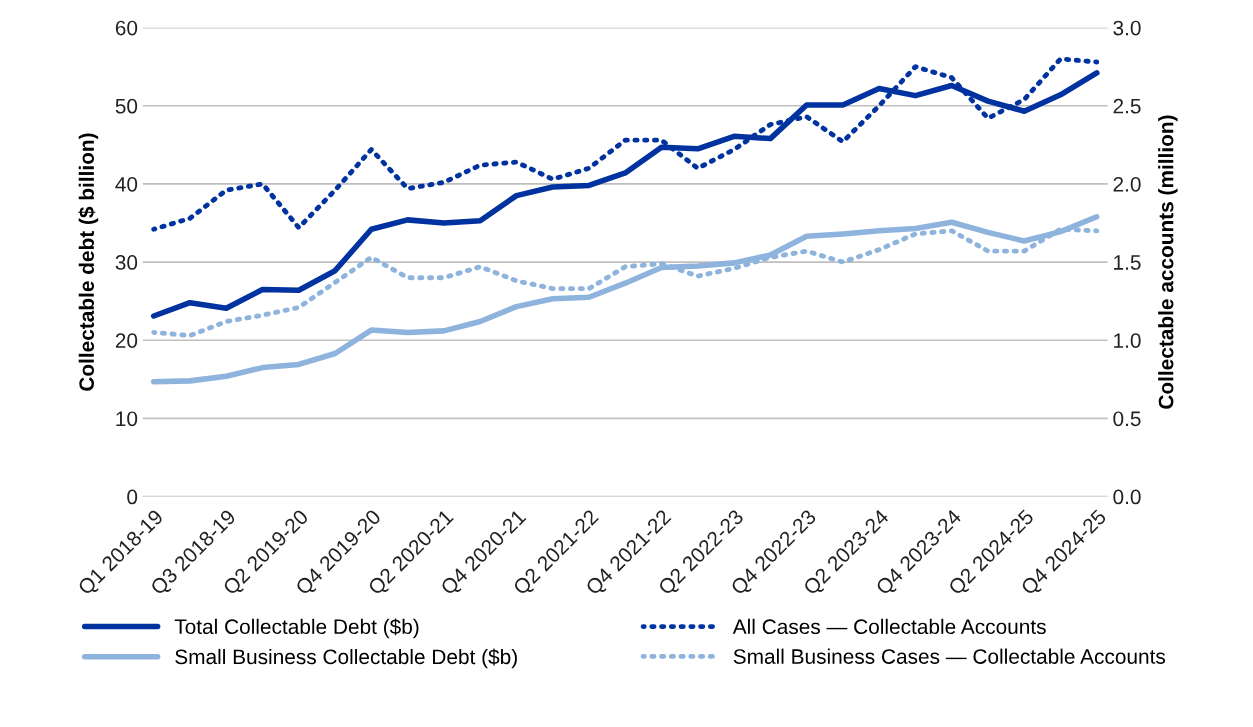  What do you see at coordinates (949, 656) in the screenshot?
I see `legend-label: Small Business Cases — Collectable Accounts` at bounding box center [949, 656].